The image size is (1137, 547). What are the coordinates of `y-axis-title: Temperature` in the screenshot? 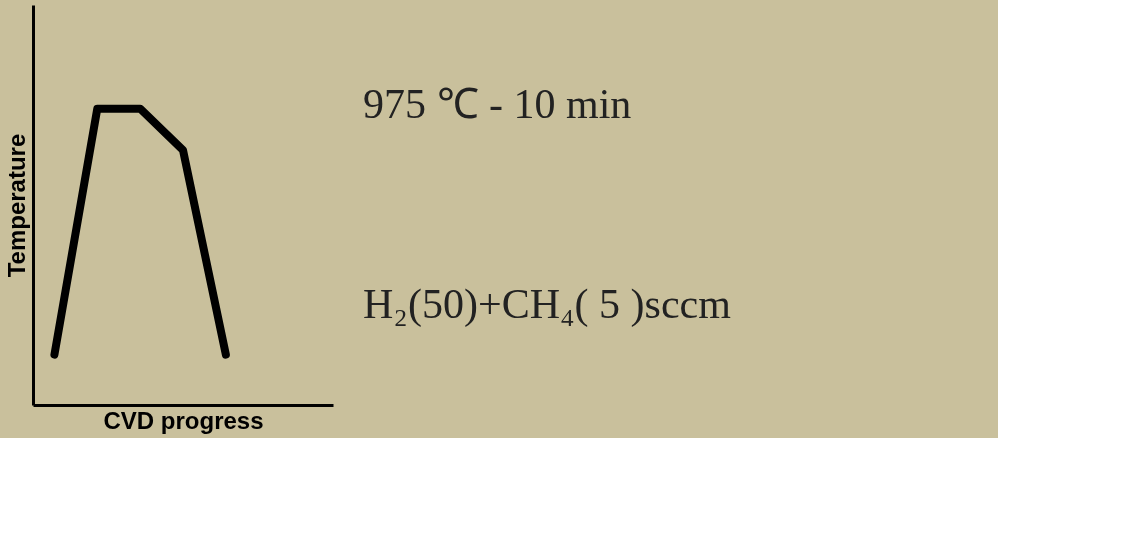 It's located at (16, 205).